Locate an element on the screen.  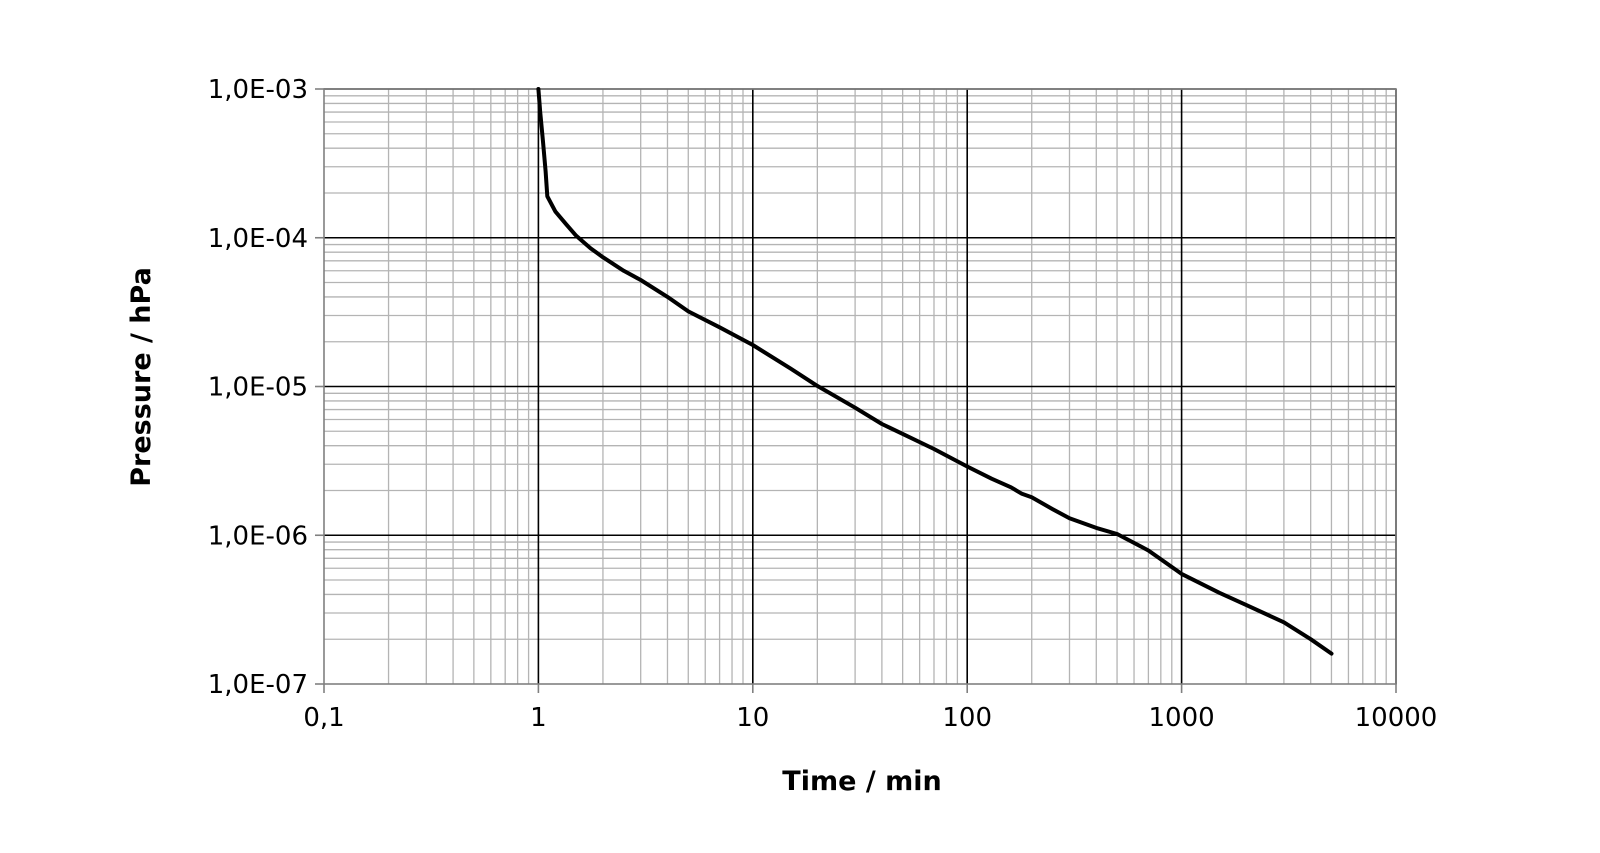
y-tick-label: 1,0E-07 is located at coordinates (258, 685).